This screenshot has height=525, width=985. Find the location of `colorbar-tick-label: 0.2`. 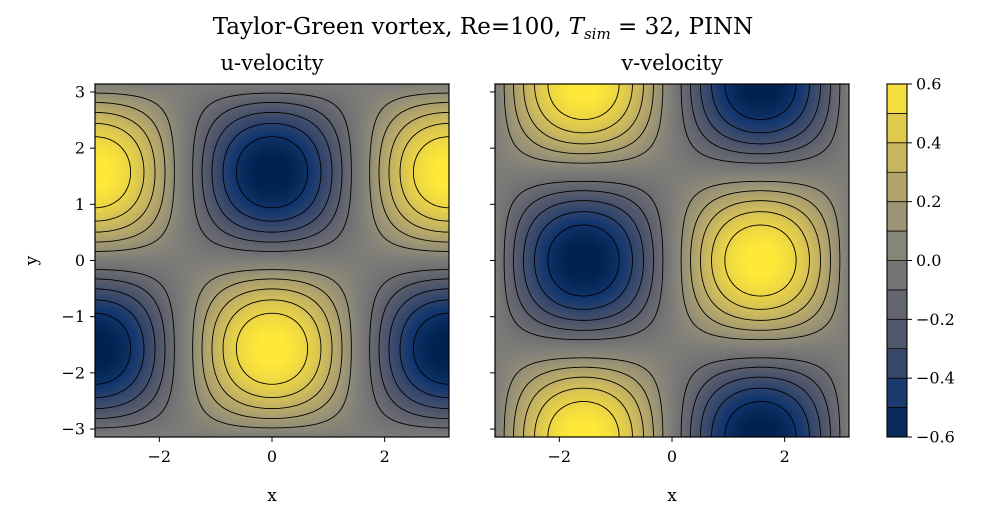

colorbar-tick-label: 0.2 is located at coordinates (928, 201).